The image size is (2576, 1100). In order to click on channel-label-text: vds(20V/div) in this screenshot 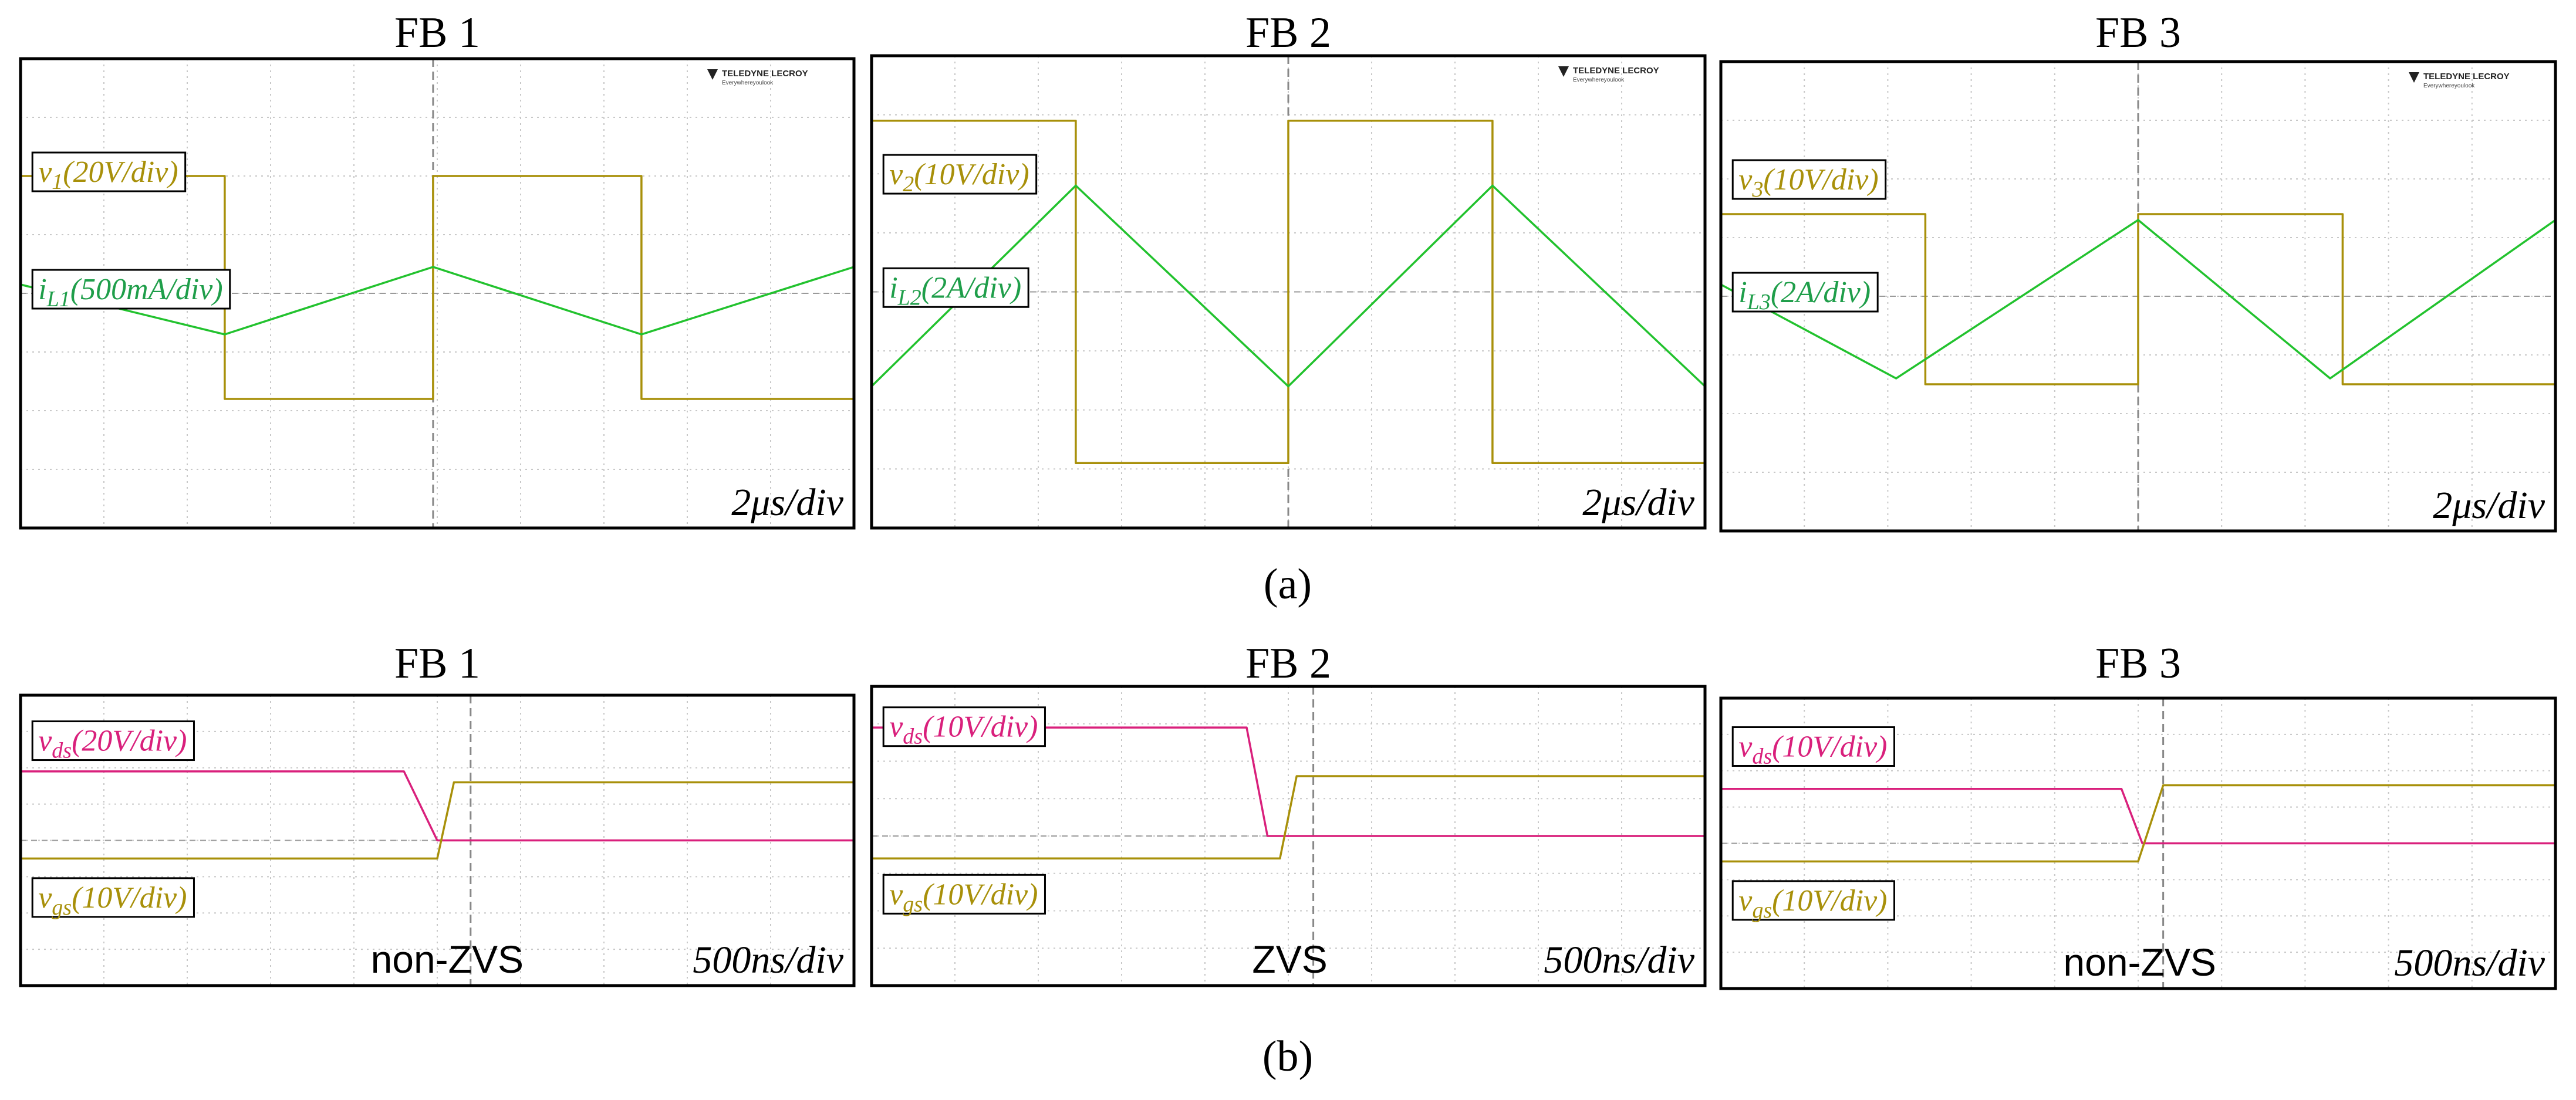, I will do `click(112, 744)`.